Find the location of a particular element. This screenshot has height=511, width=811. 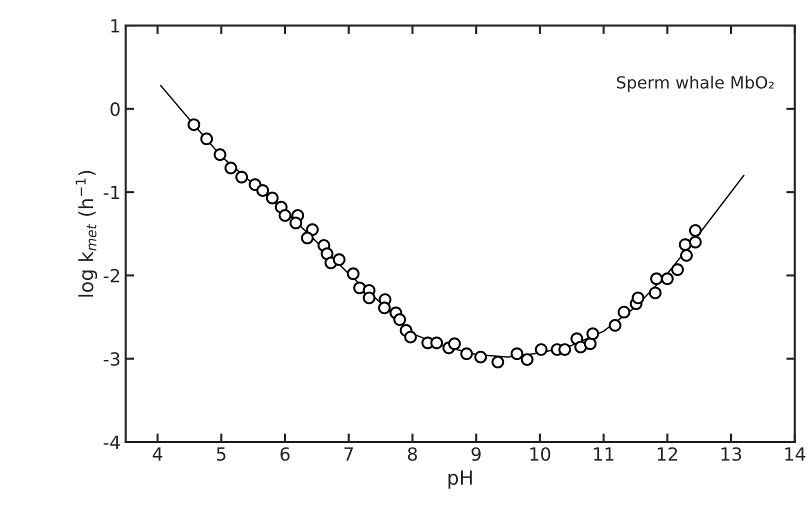

x-tick-label: 8 is located at coordinates (412, 454).